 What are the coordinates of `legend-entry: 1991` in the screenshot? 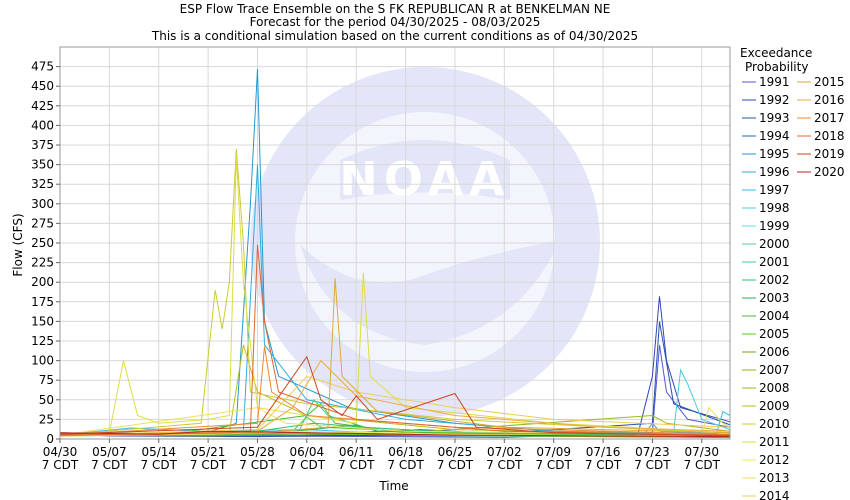 It's located at (774, 82).